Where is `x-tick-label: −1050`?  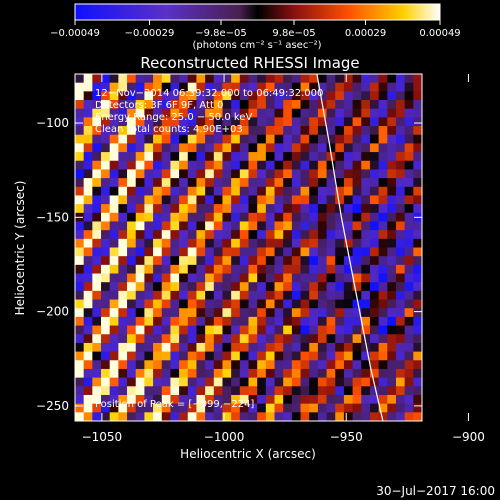 x-tick-label: −1050 is located at coordinates (102, 437).